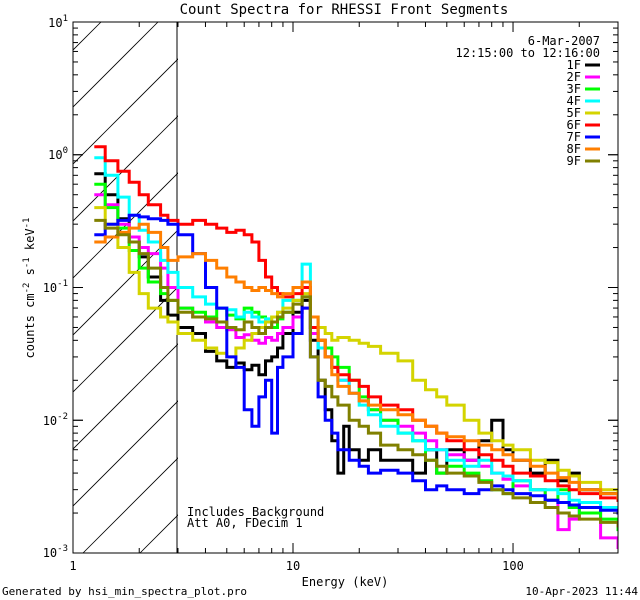  Describe the element at coordinates (513, 566) in the screenshot. I see `x-tick-label-100: 100` at that location.